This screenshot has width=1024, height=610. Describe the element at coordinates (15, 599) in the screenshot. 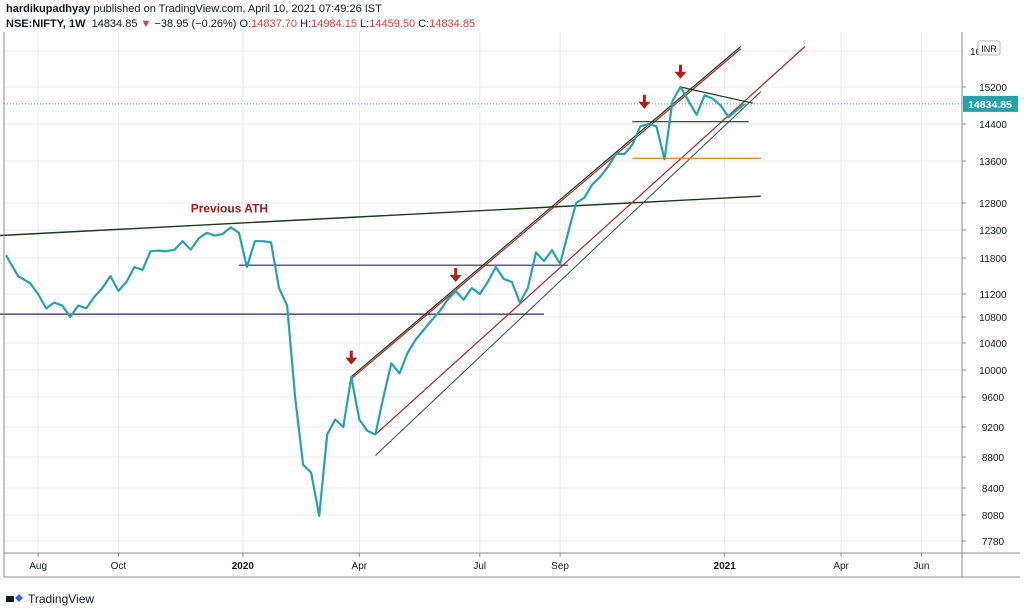

I see `tradingview-logo-icon` at that location.